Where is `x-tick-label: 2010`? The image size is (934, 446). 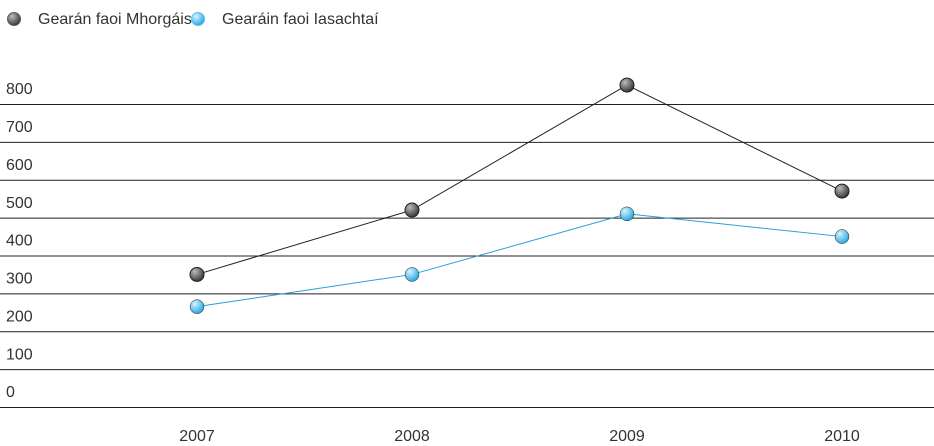
x-tick-label: 2010 is located at coordinates (842, 436).